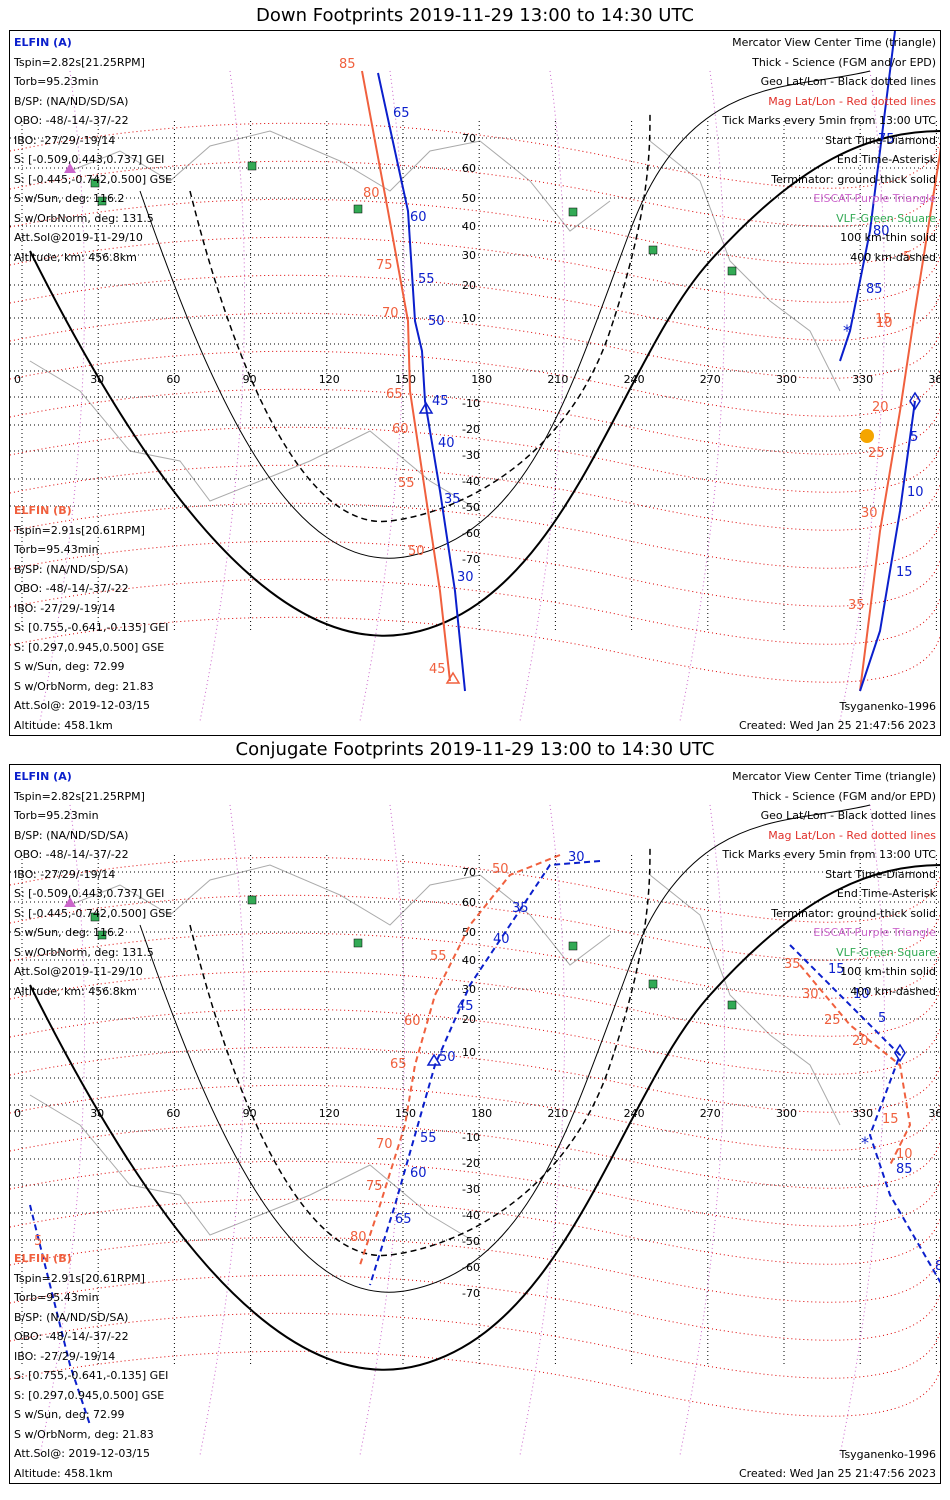 The image size is (950, 1500). What do you see at coordinates (852, 101) in the screenshot?
I see `legend-entry: Mag Lat/Lon - Red dotted lines` at bounding box center [852, 101].